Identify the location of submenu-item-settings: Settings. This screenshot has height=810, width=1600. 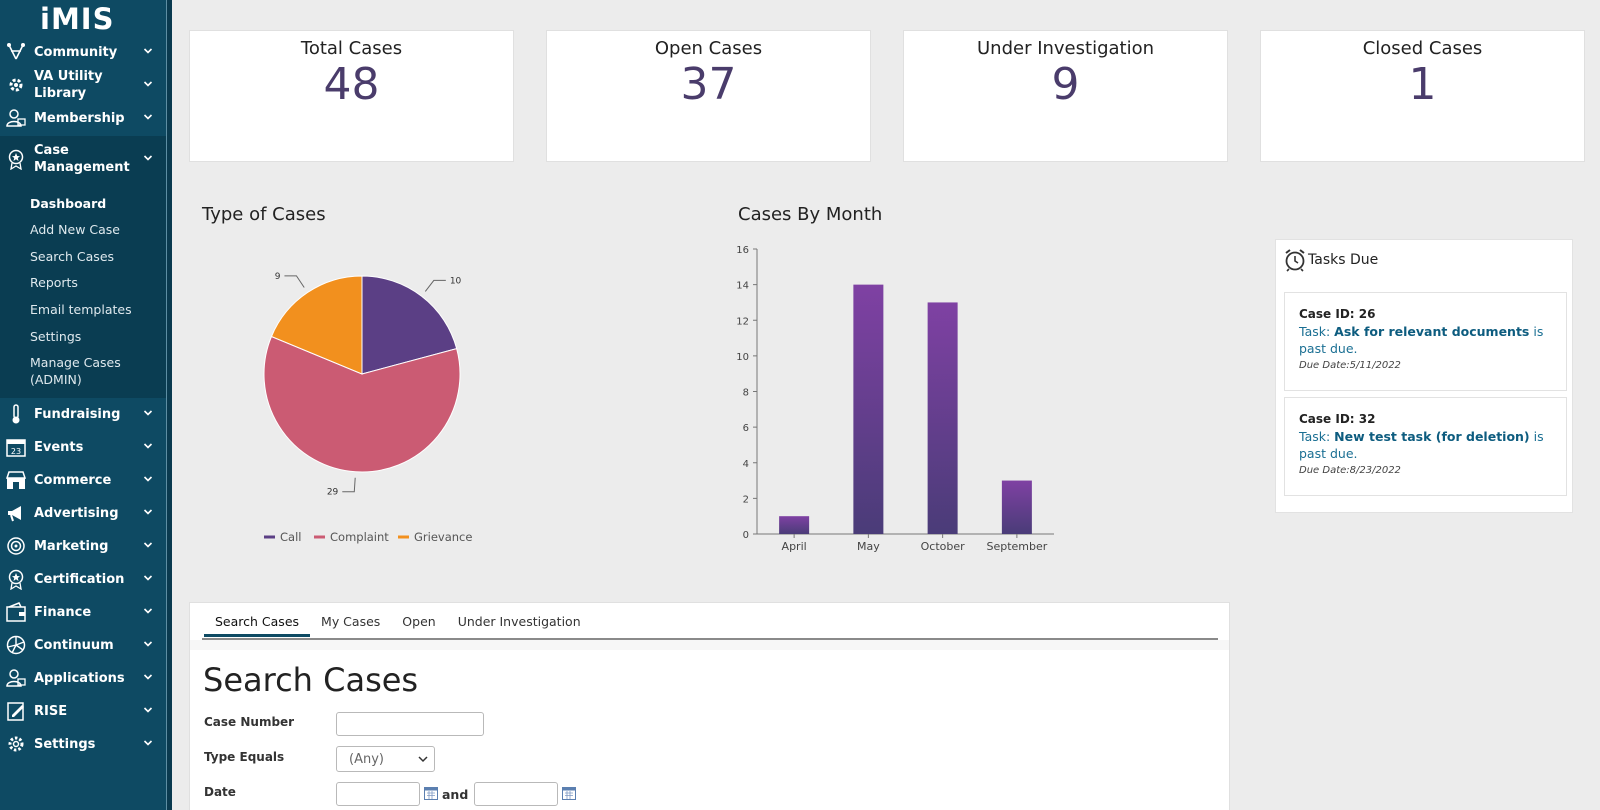
(56, 336).